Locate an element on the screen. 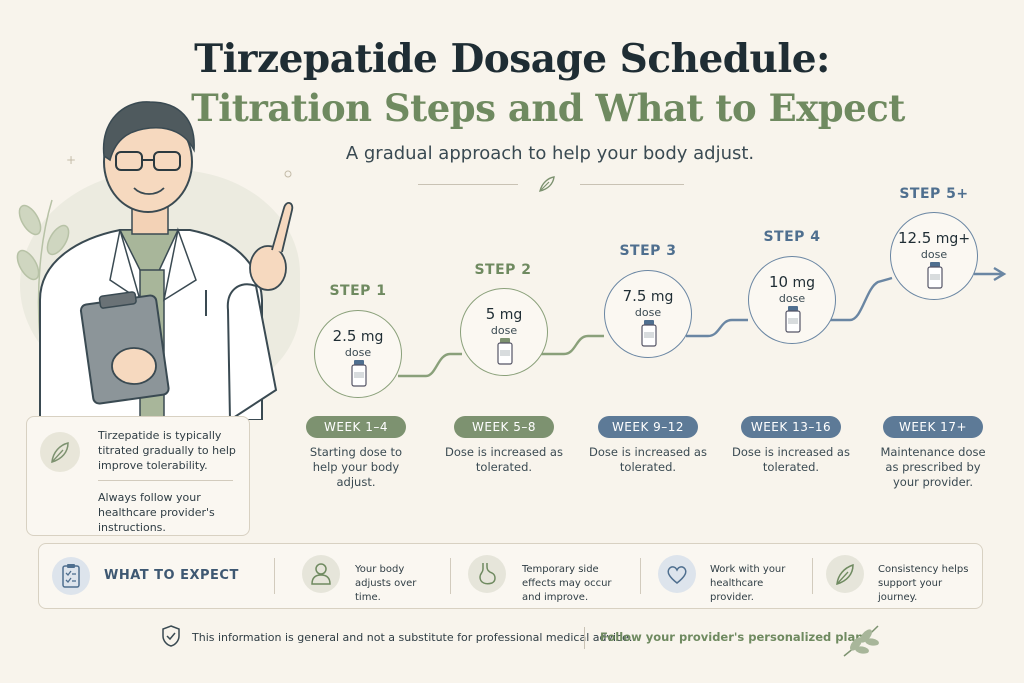 Image resolution: width=1024 pixels, height=683 pixels. step-5-dose-circle: 12.5 mg+ dose is located at coordinates (934, 256).